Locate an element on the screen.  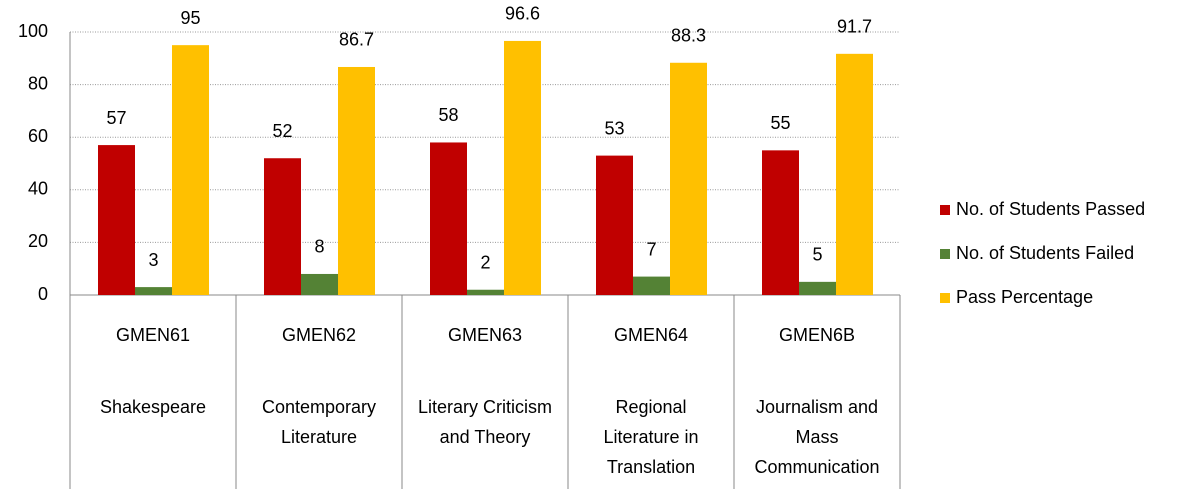
category-name: Regional Literature in Translation is located at coordinates (651, 437).